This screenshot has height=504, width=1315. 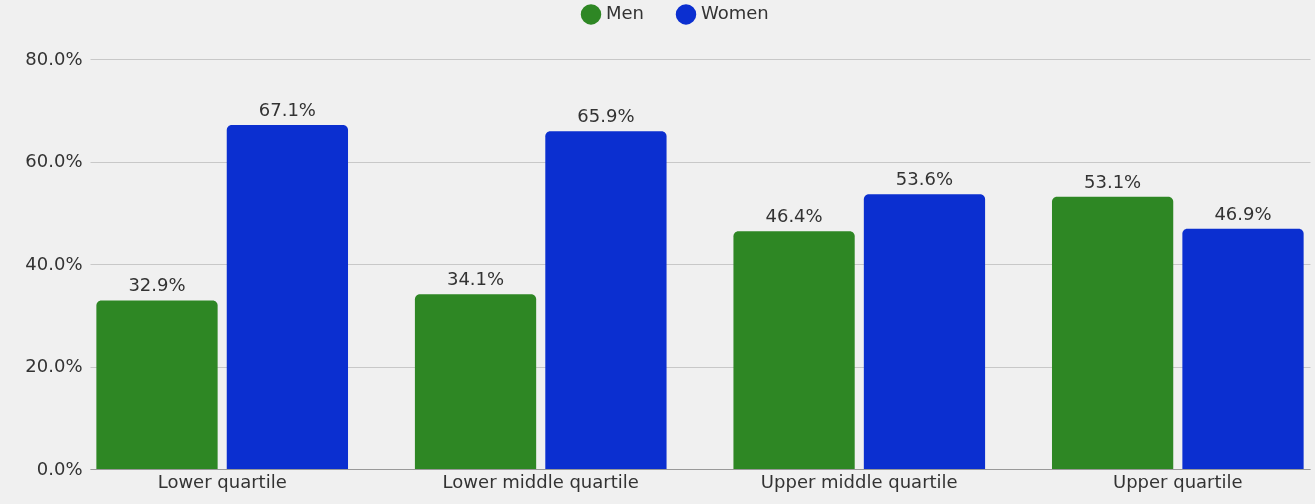 What do you see at coordinates (606, 116) in the screenshot?
I see `data-label: 65.9%` at bounding box center [606, 116].